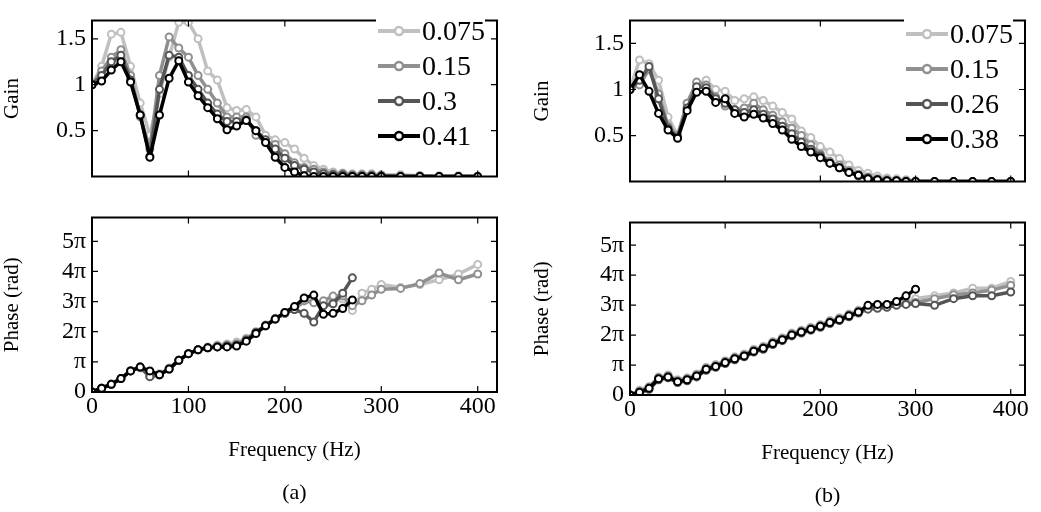 The width and height of the screenshot is (1041, 512). I want to click on legend-label: 0.3, so click(439, 101).